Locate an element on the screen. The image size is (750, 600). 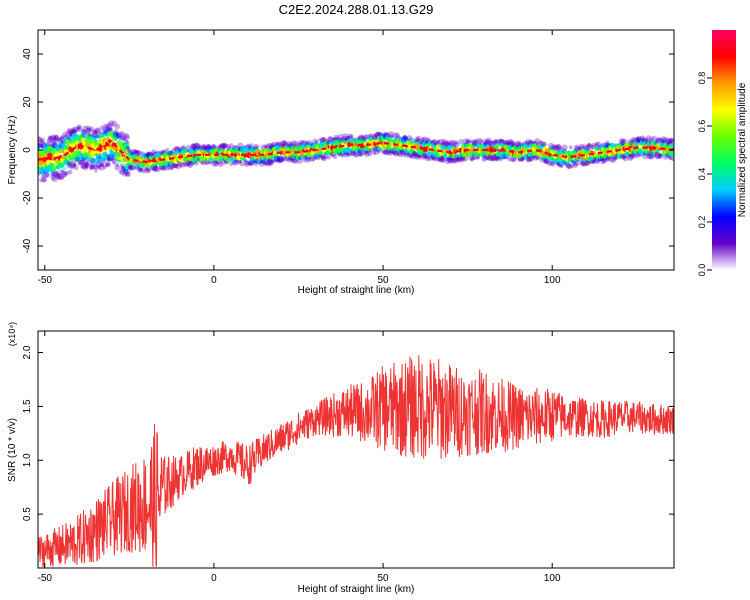
x-tick-label: 0 is located at coordinates (214, 578).